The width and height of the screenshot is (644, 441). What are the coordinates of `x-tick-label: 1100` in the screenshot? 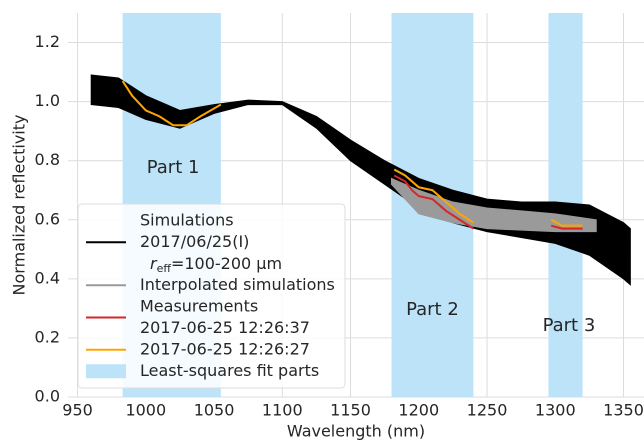 It's located at (282, 410).